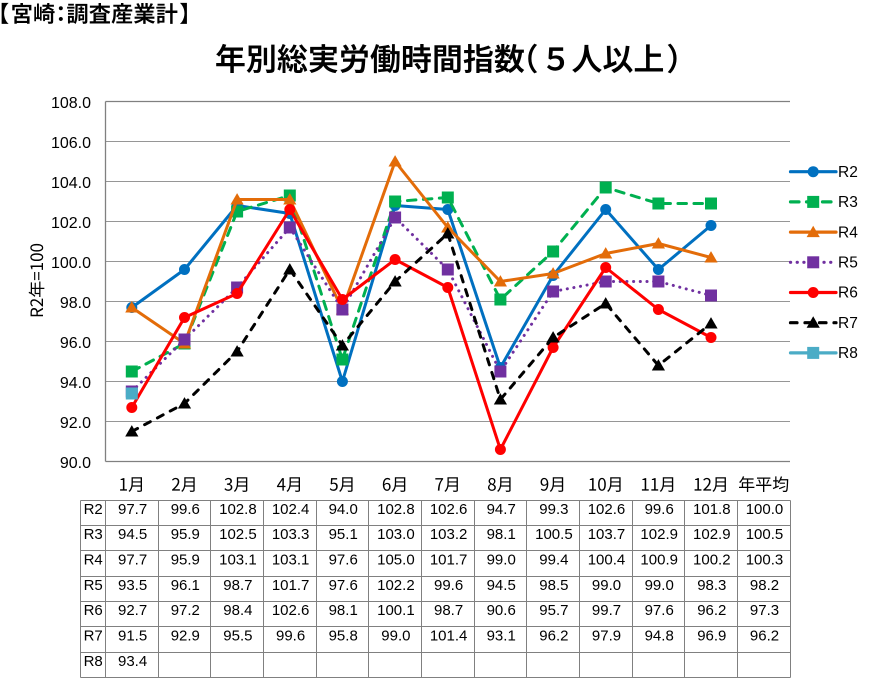 This screenshot has width=894, height=693. What do you see at coordinates (185, 636) in the screenshot?
I see `svg-text: 92.9` at bounding box center [185, 636].